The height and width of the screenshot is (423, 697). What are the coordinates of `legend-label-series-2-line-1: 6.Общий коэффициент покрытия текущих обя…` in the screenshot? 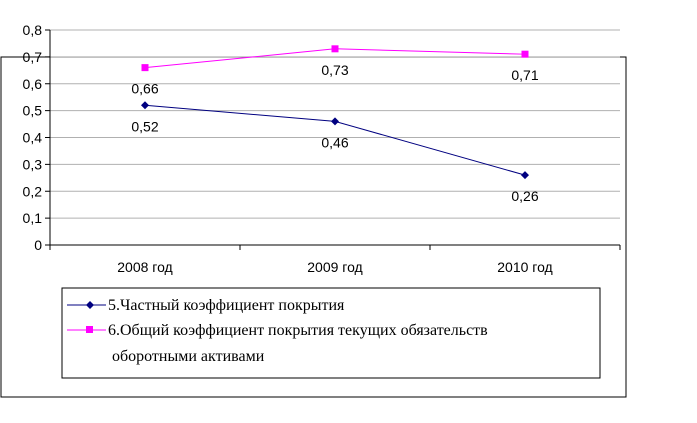 It's located at (298, 330).